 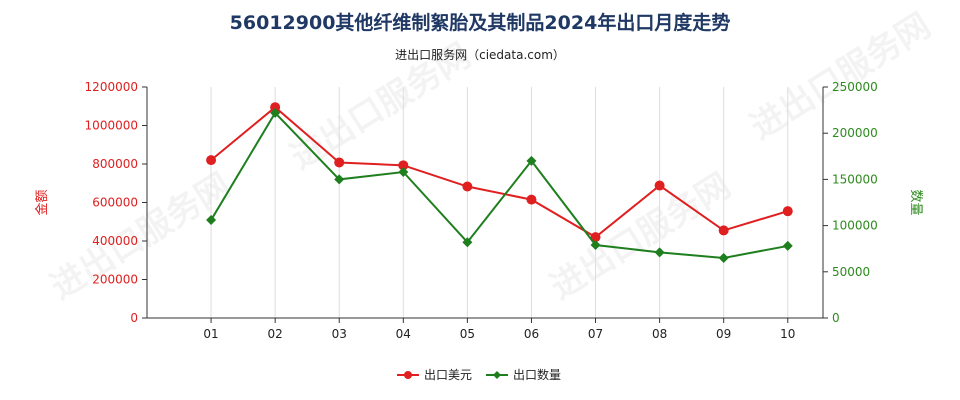 I want to click on x-tick-label: 06, so click(x=531, y=334).